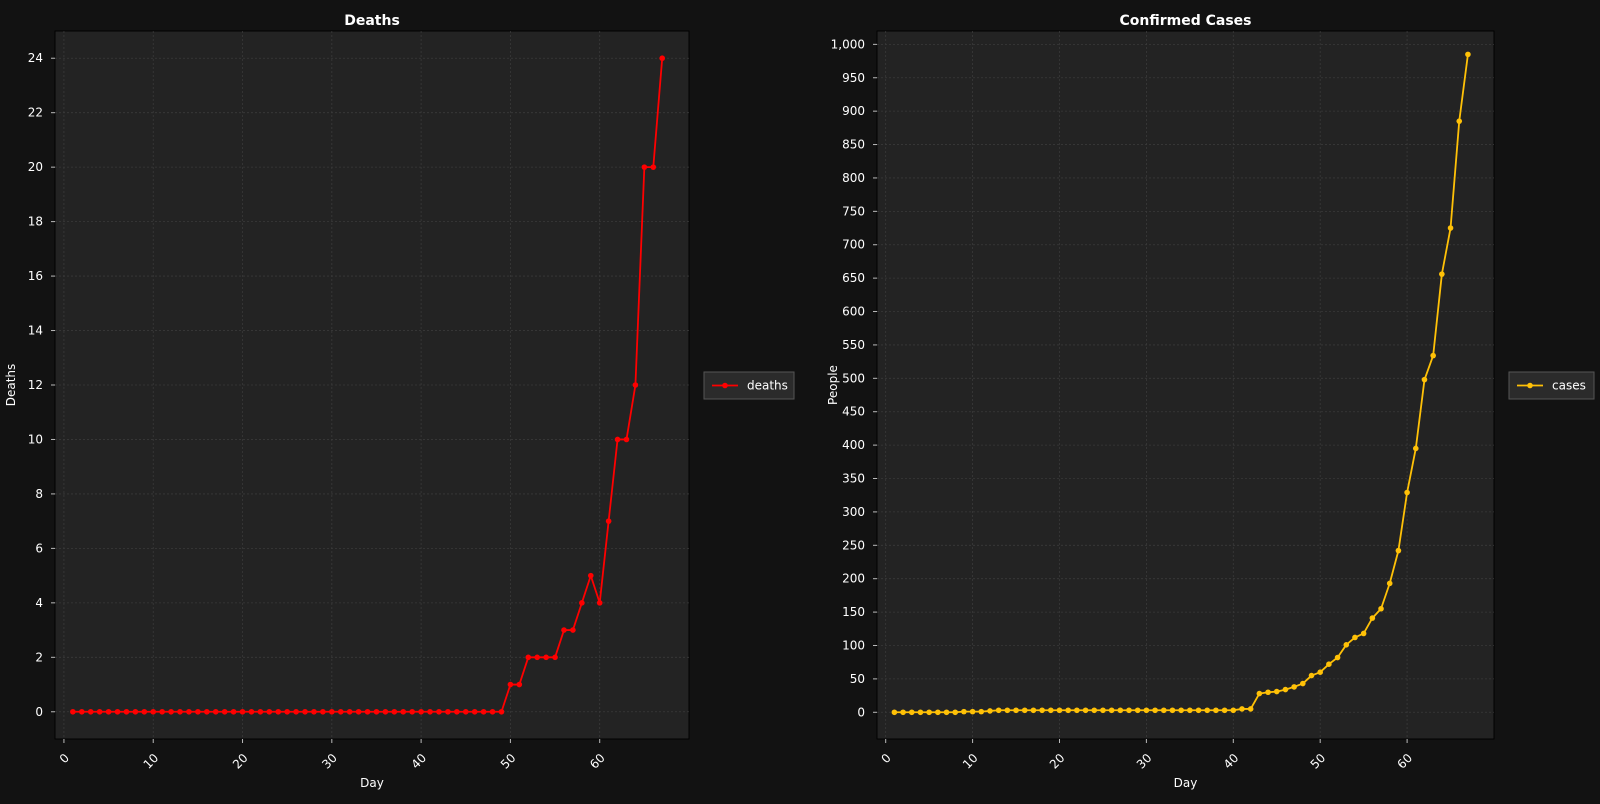 Image resolution: width=1600 pixels, height=804 pixels. What do you see at coordinates (853, 579) in the screenshot?
I see `y-tick-label: 200` at bounding box center [853, 579].